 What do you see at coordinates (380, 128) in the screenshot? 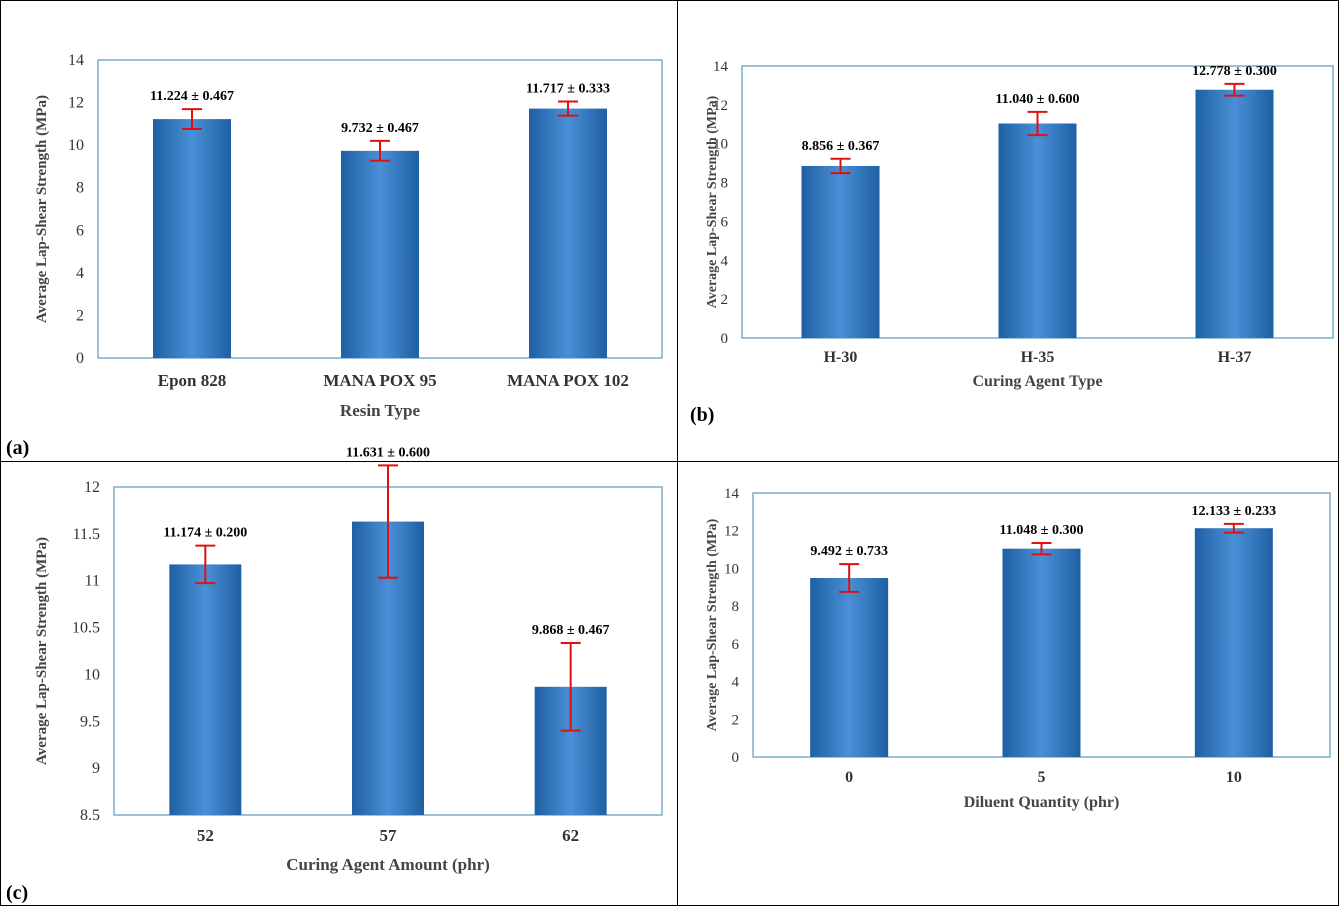
I see `data-label-1: 9.732 ± 0.467` at bounding box center [380, 128].